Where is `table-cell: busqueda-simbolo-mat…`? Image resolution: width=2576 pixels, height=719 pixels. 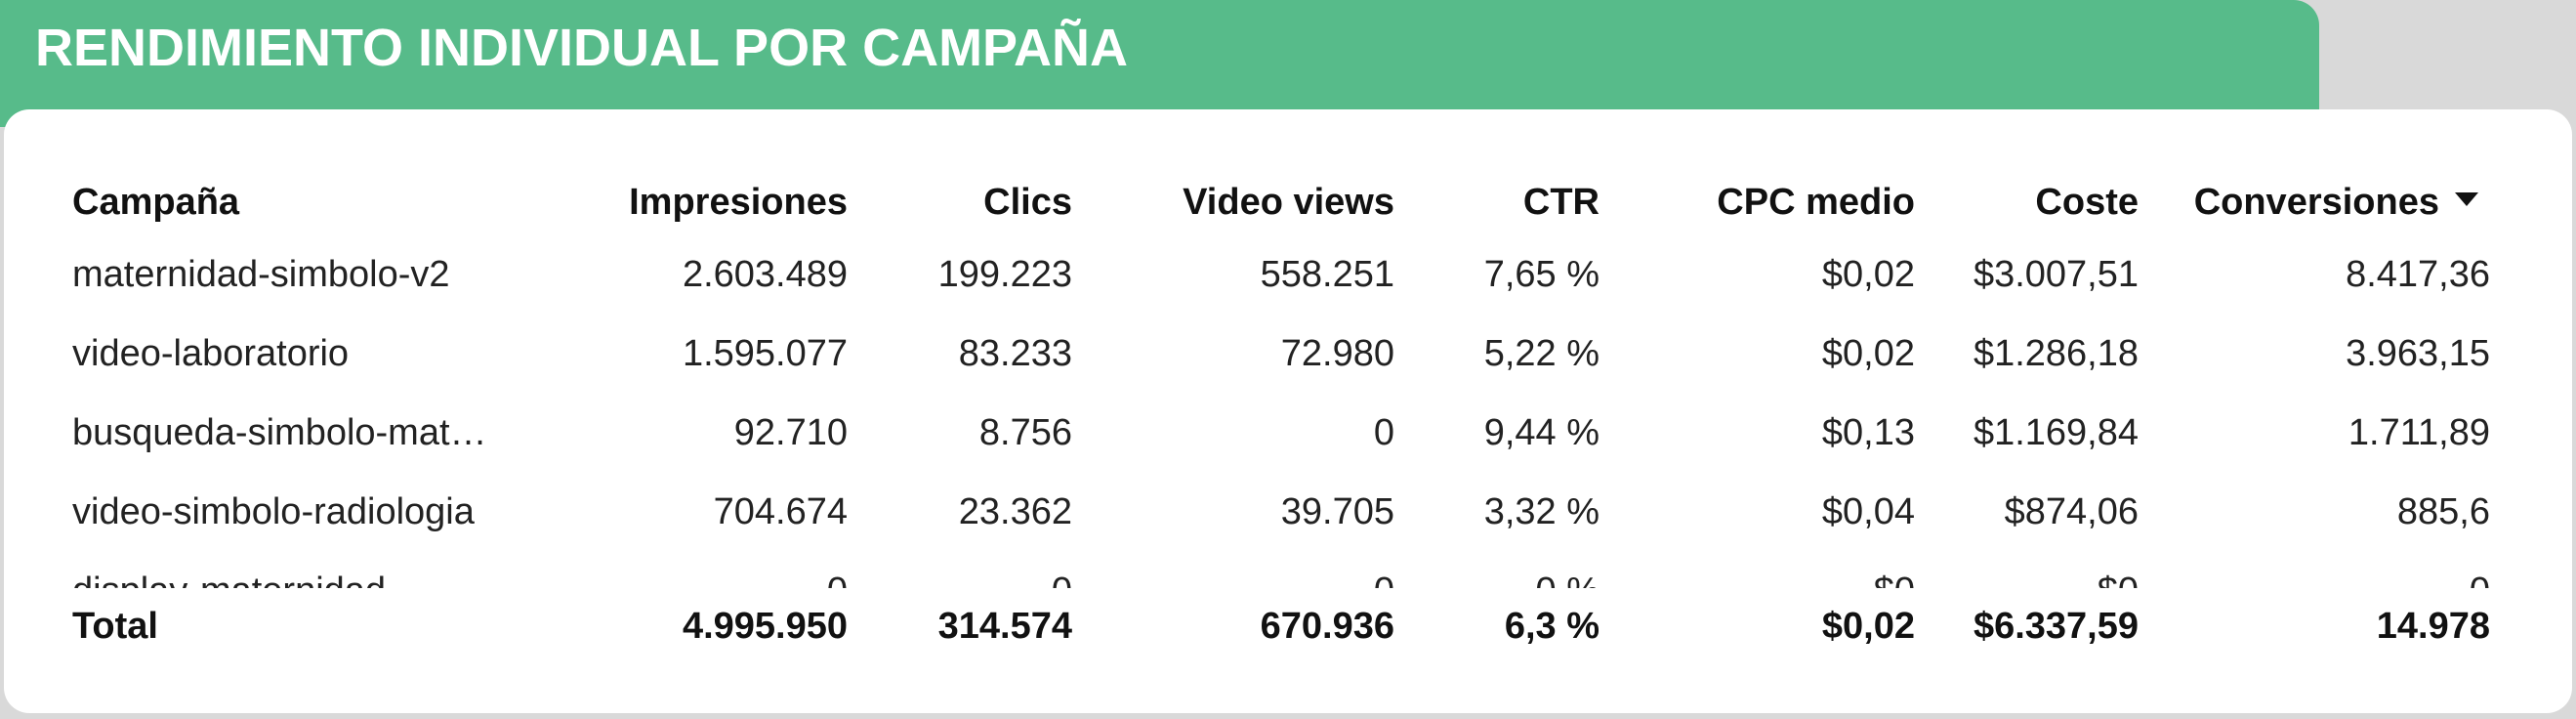 table-cell: busqueda-simbolo-mat… is located at coordinates (279, 432).